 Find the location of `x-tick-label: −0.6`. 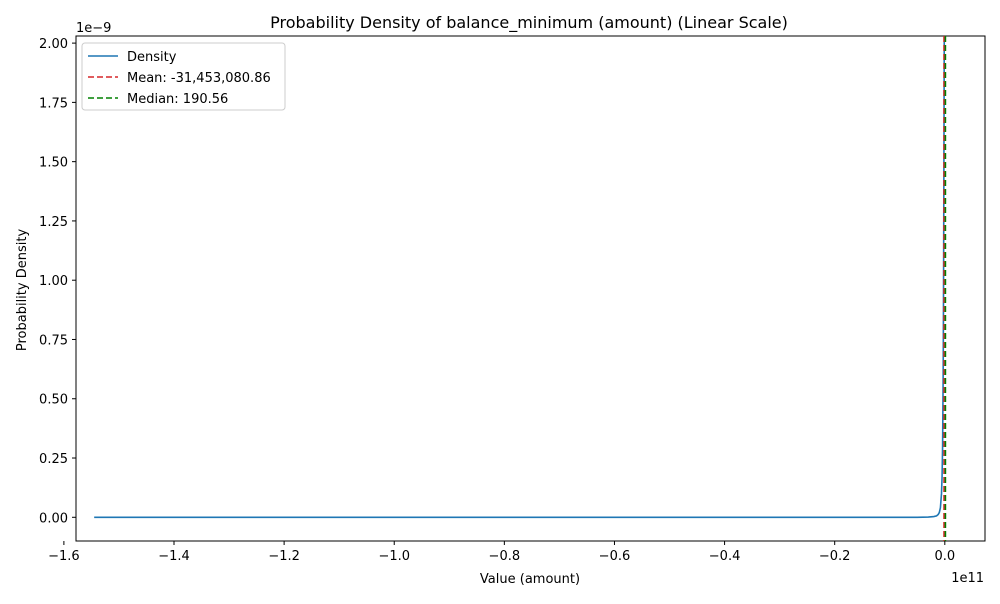

x-tick-label: −0.6 is located at coordinates (615, 556).